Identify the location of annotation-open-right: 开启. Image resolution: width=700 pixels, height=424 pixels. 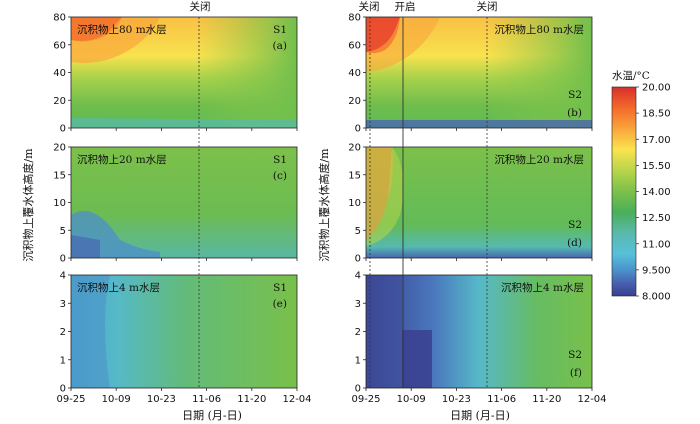
(405, 6).